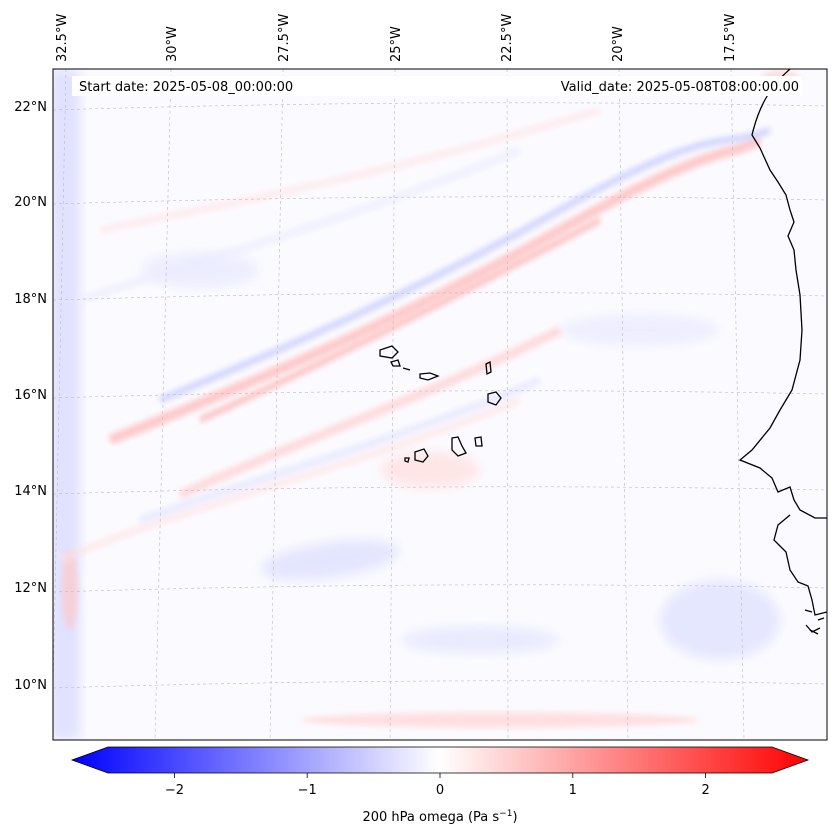 The width and height of the screenshot is (837, 839). What do you see at coordinates (30, 202) in the screenshot?
I see `lat-label: 20°N` at bounding box center [30, 202].